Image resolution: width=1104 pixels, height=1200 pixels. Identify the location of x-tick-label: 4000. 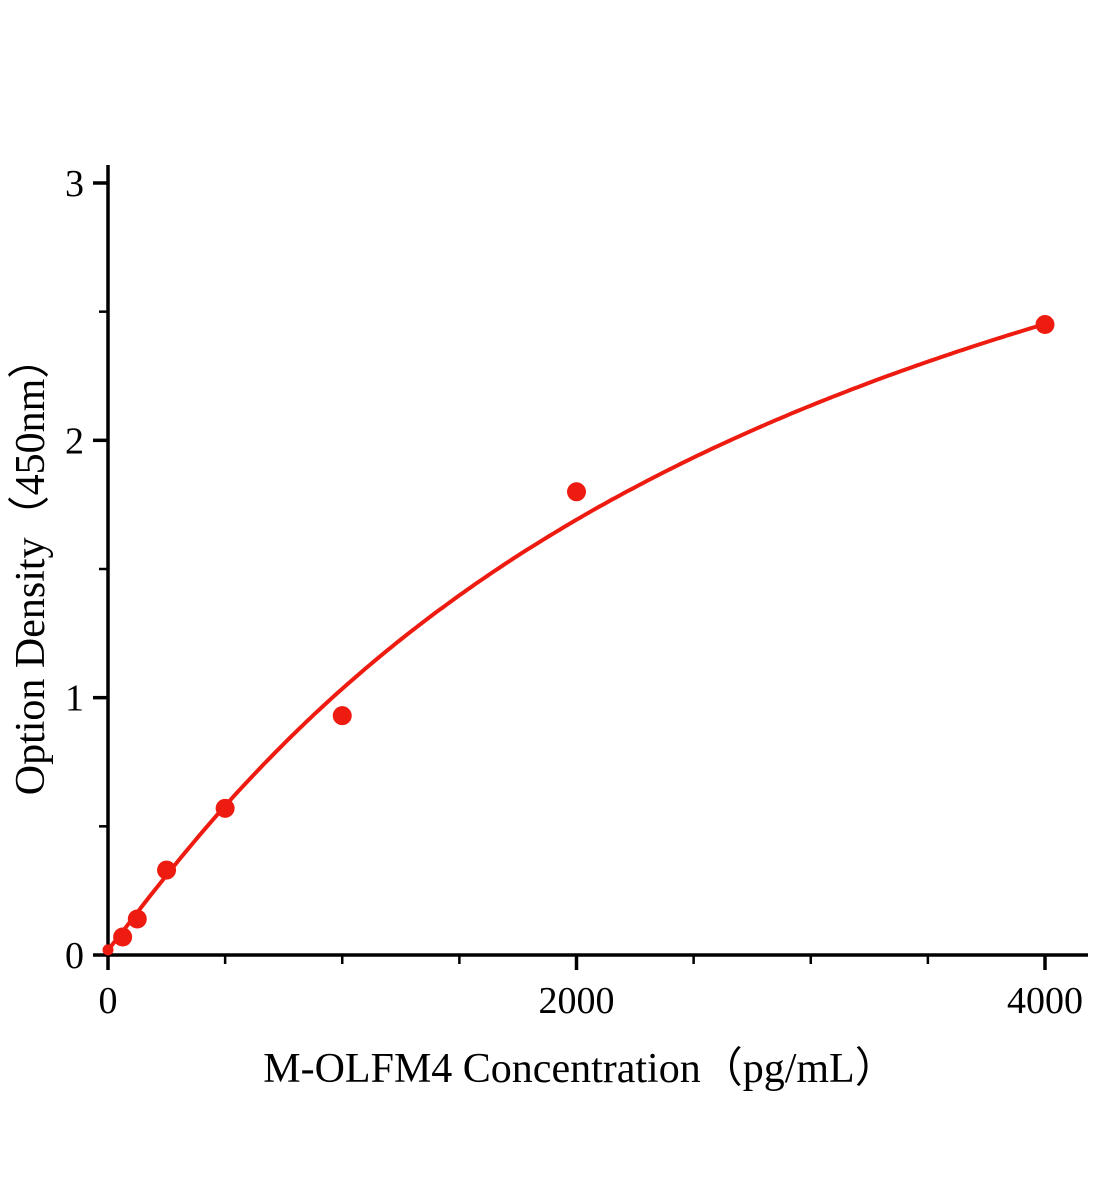
(1045, 1001).